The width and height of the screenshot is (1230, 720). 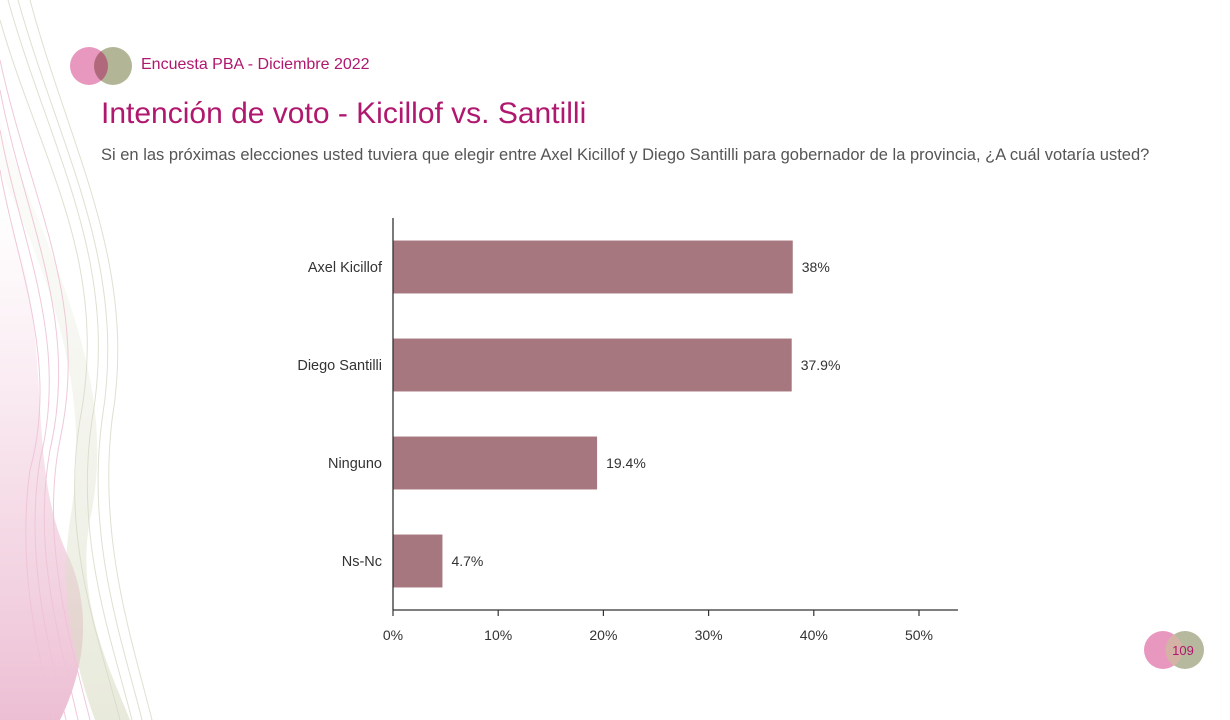 I want to click on x-tick-label: 50%, so click(x=919, y=635).